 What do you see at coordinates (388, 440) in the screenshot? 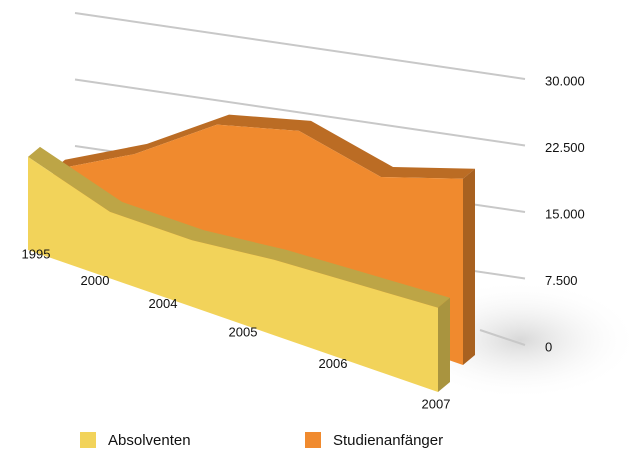
I see `legend-label: Studienanfänger` at bounding box center [388, 440].